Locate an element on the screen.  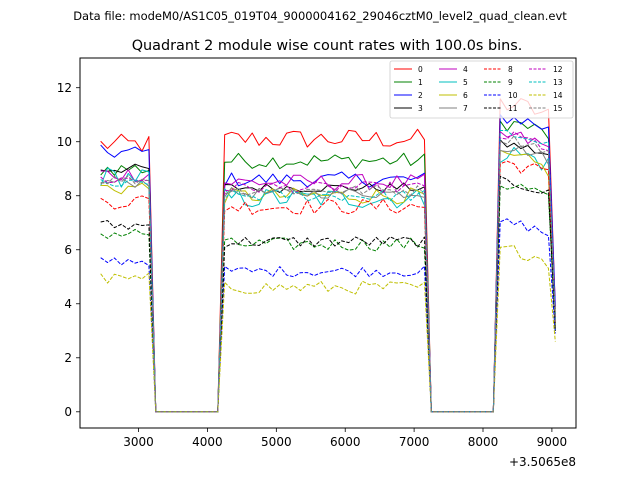
x-axis: 3000 4000 5000 6000 7000 8000 9000 is located at coordinates (345, 438).